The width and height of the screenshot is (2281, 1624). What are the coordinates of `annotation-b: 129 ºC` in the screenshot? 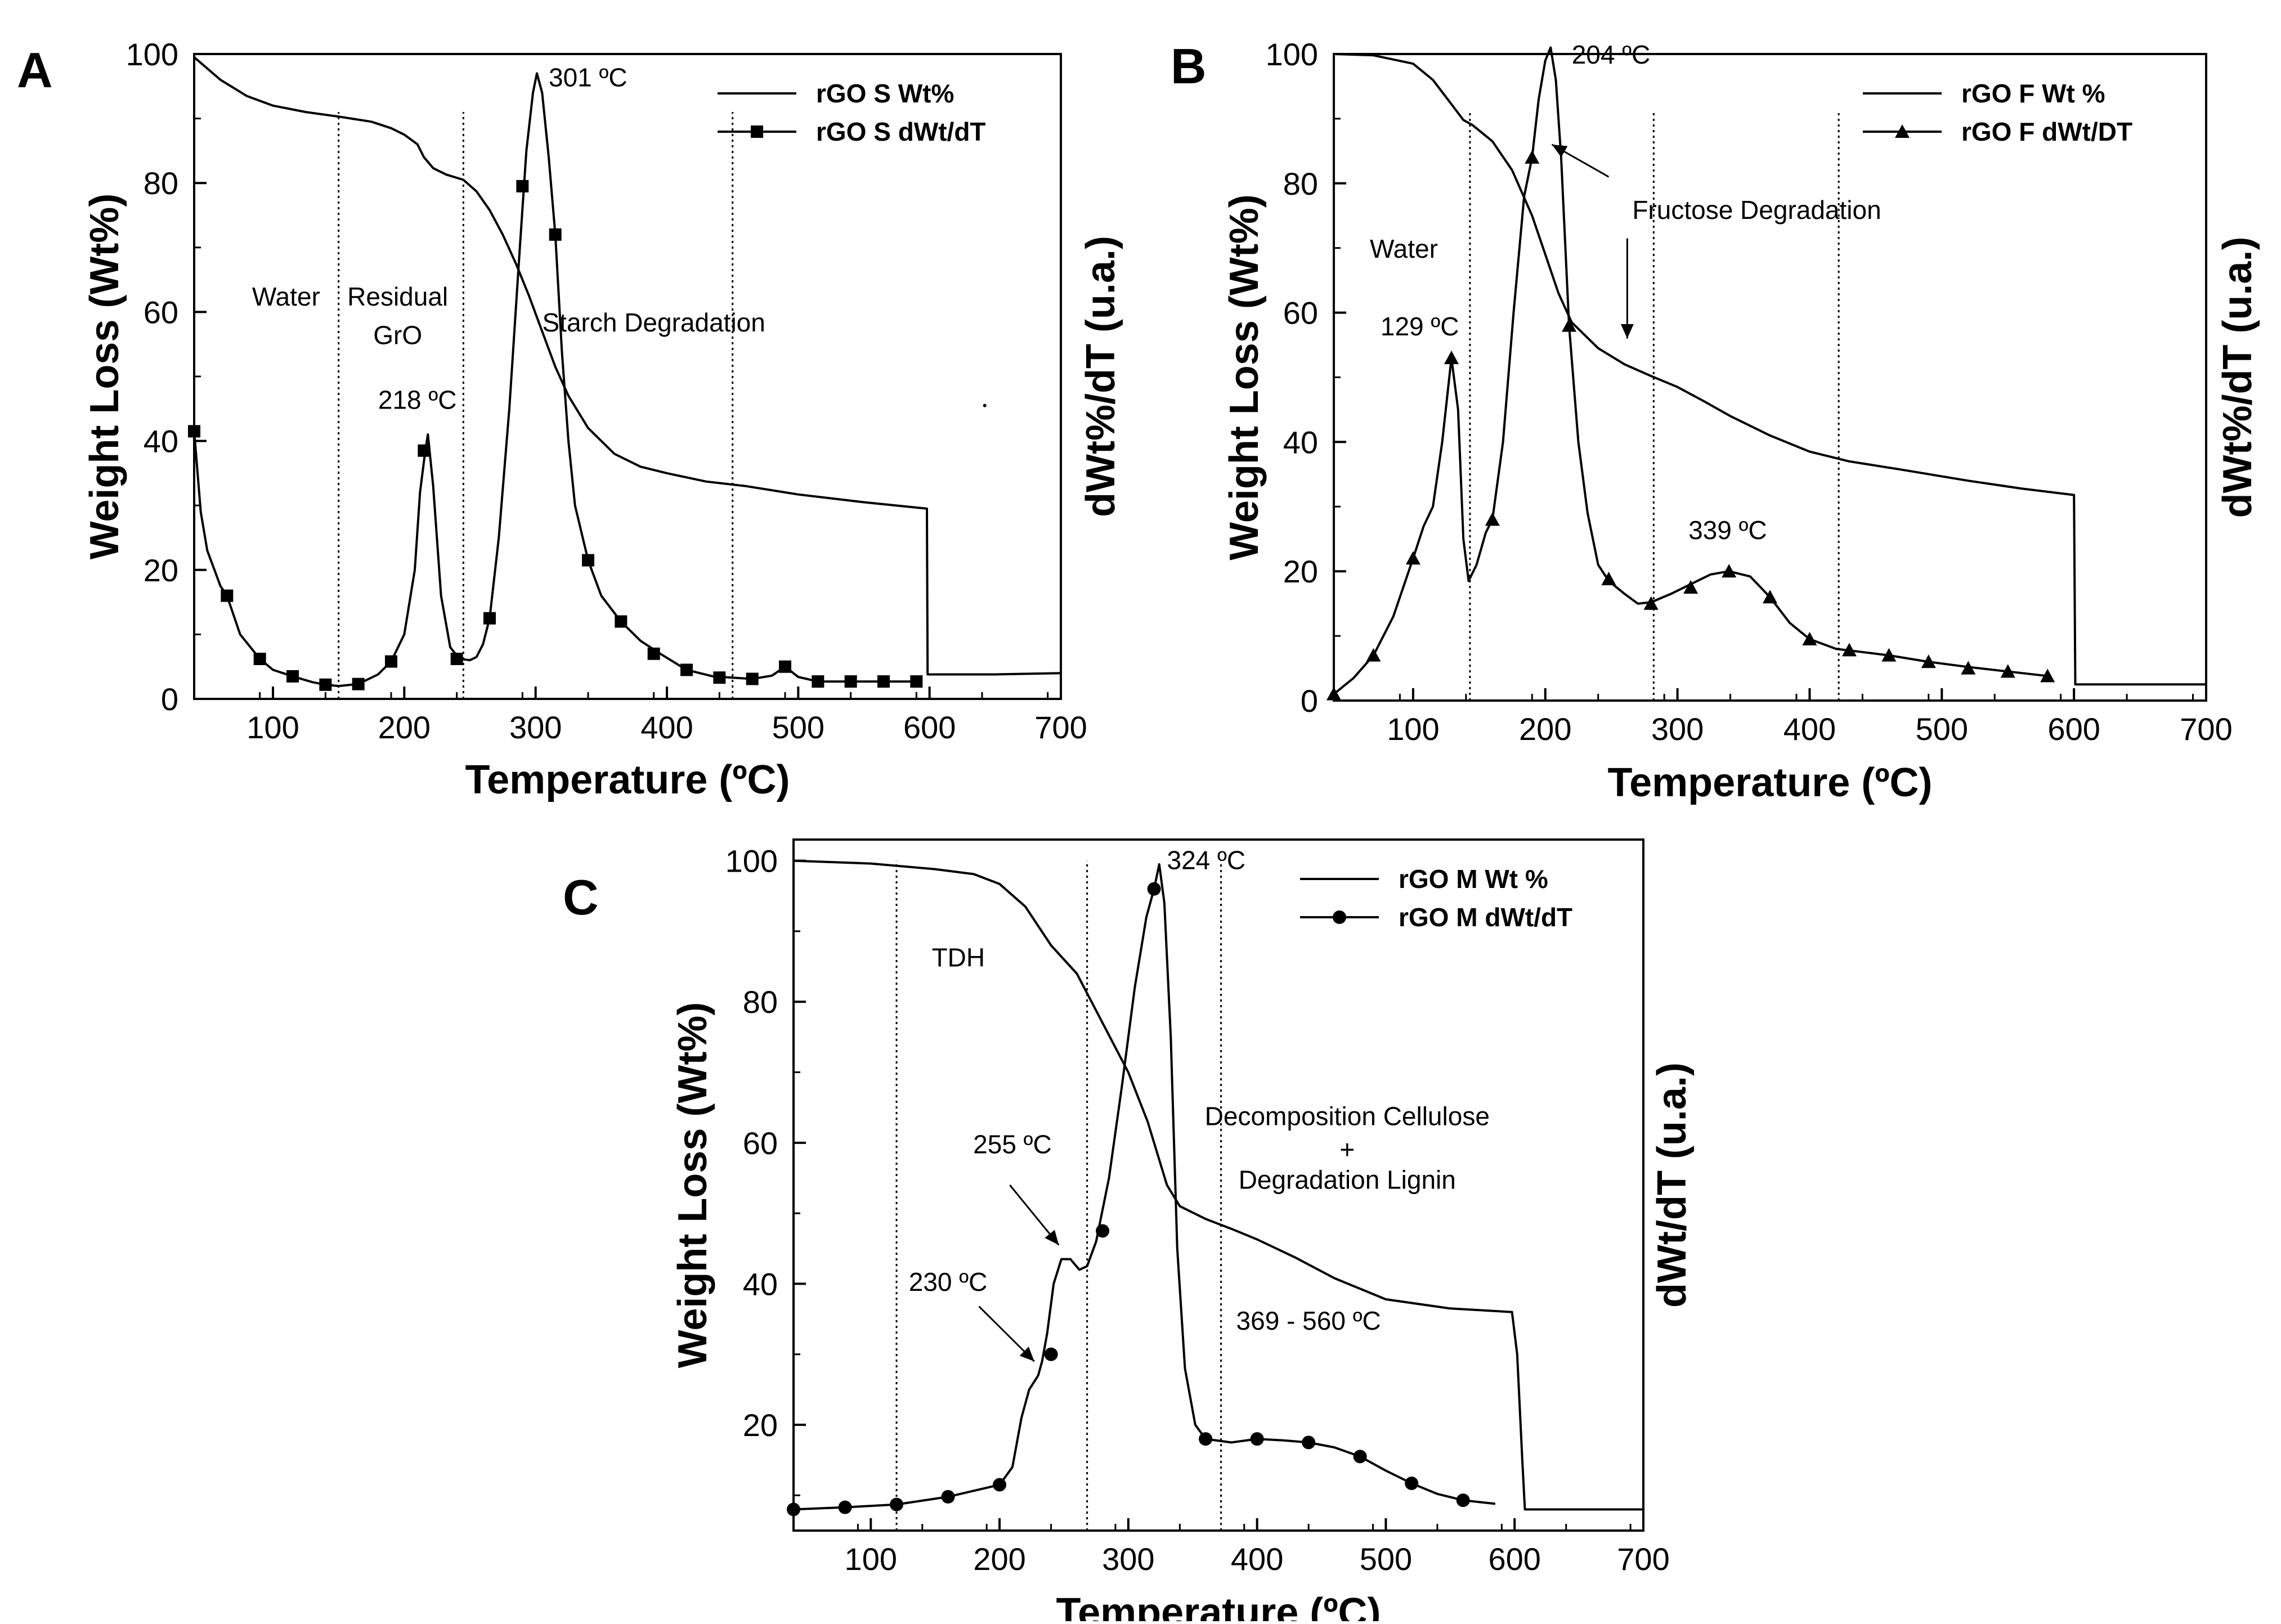 It's located at (1420, 326).